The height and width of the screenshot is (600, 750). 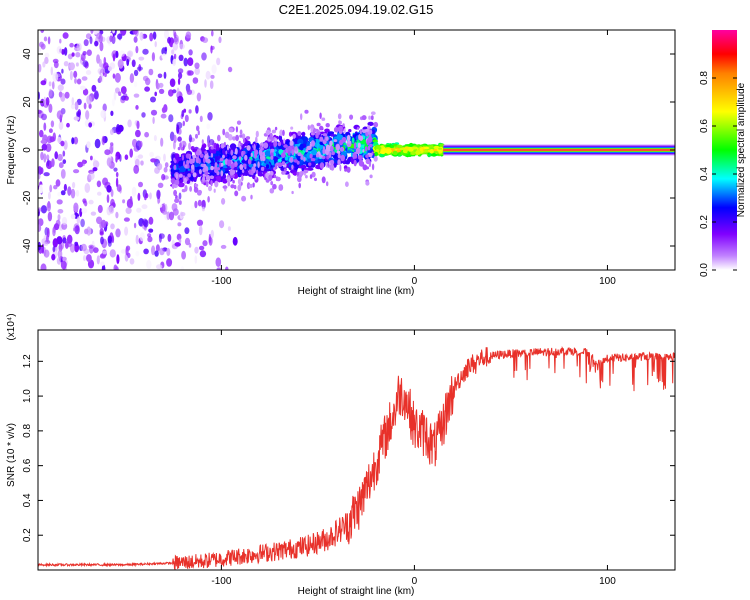 I want to click on colorbar-ticks: 0.0 0.2 0.4 0.6 0.8, so click(x=718, y=174).